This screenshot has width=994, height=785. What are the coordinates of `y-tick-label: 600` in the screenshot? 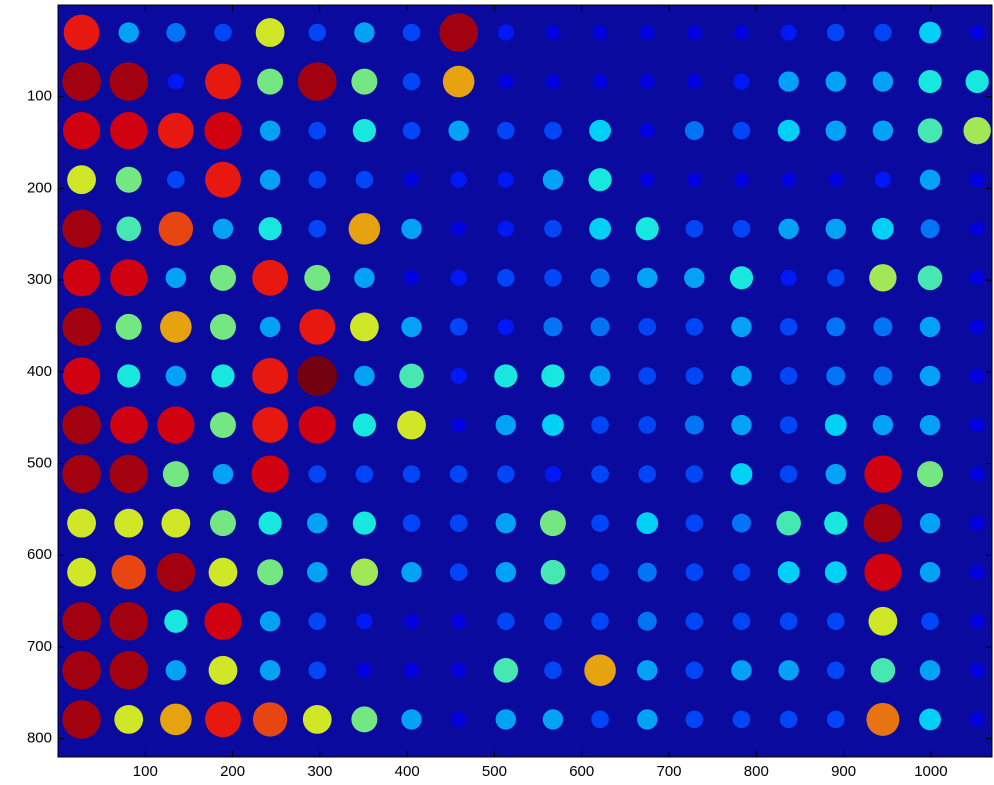 It's located at (39, 554).